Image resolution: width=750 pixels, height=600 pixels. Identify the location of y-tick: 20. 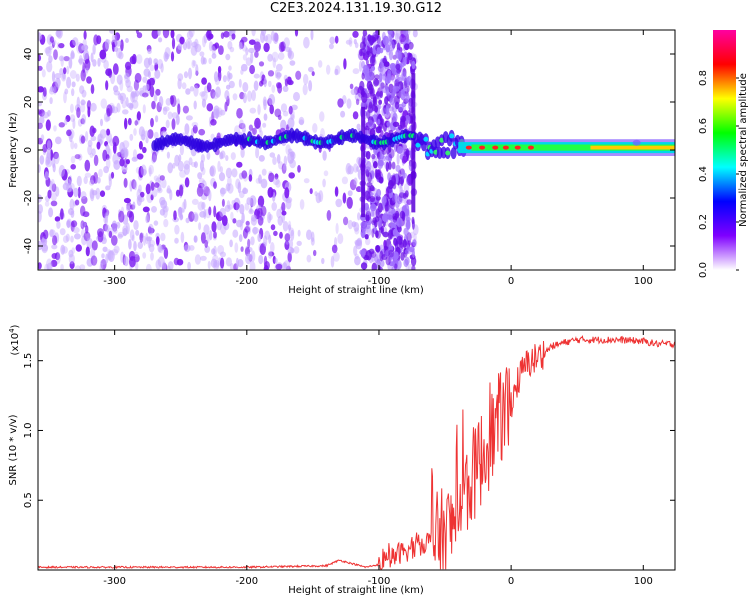
(349, 102).